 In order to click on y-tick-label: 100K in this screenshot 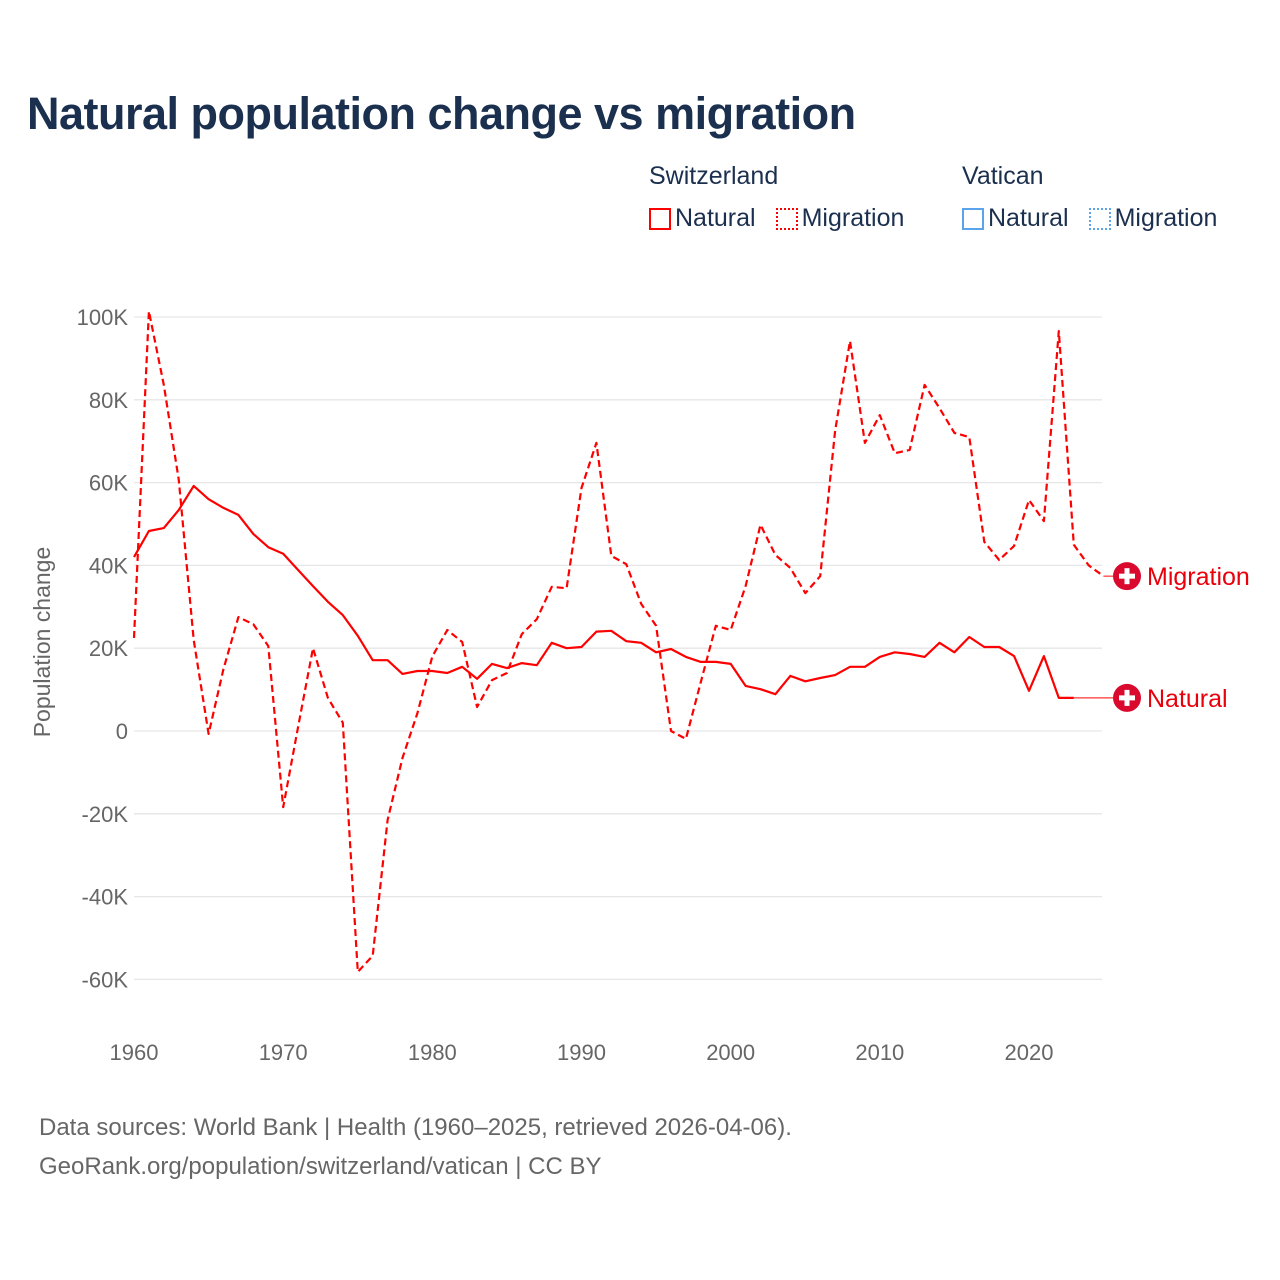, I will do `click(103, 317)`.